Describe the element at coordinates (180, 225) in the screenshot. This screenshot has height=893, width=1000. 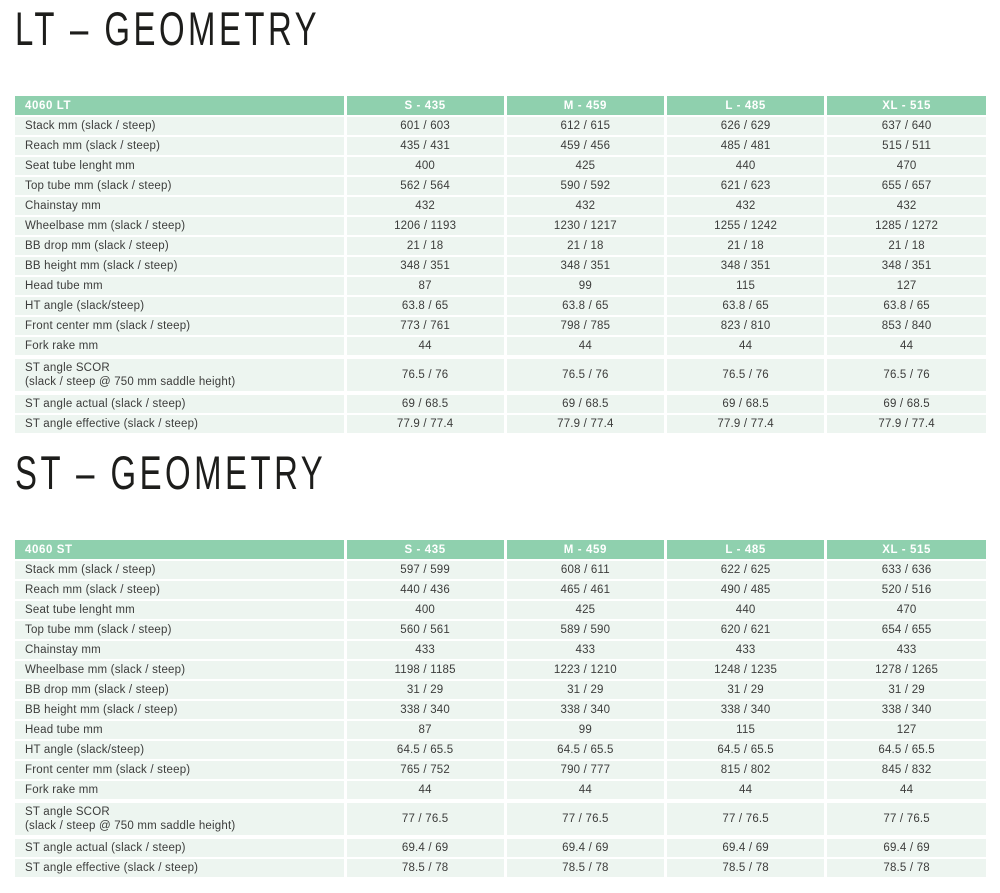
I see `row-label: Wheelbase mm (slack / steep)` at that location.